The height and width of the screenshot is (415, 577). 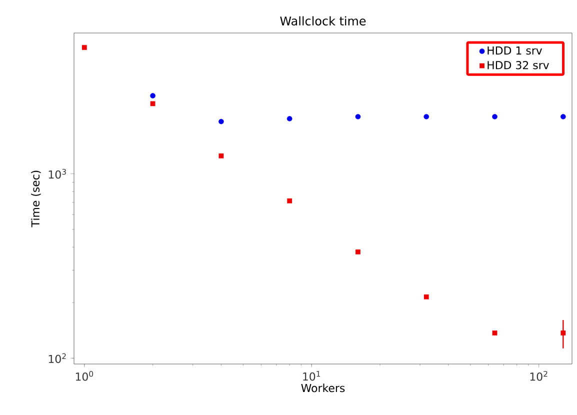 What do you see at coordinates (518, 65) in the screenshot?
I see `legend-label: HDD 32 srv` at bounding box center [518, 65].